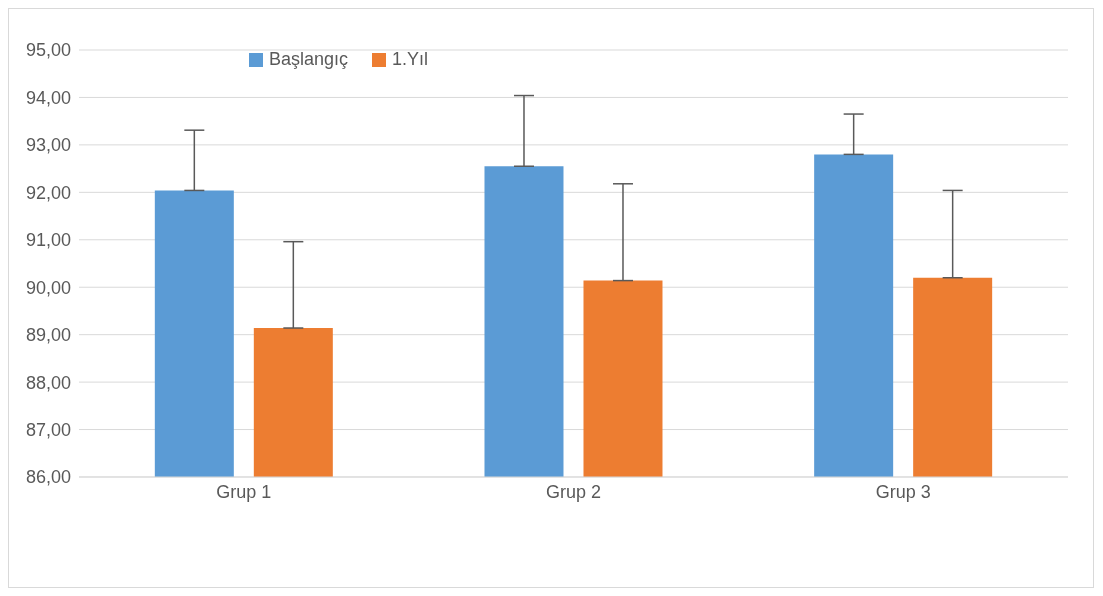  Describe the element at coordinates (48, 477) in the screenshot. I see `y-tick-label: 86,00` at that location.